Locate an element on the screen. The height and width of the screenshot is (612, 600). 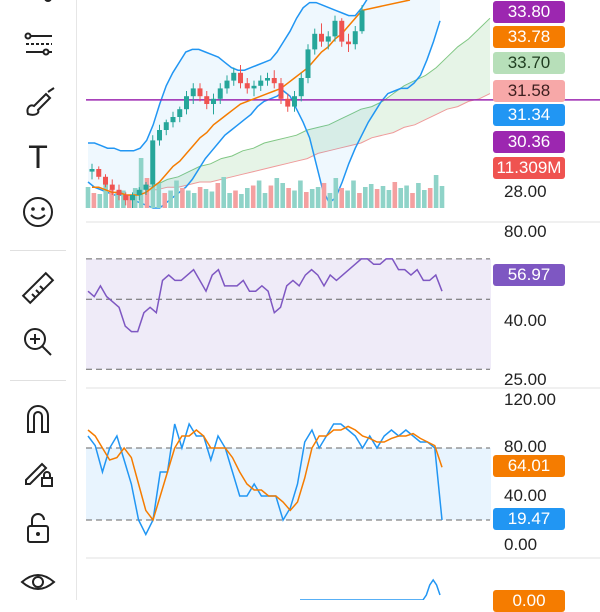
zoom-in-icon is located at coordinates (38, 342).